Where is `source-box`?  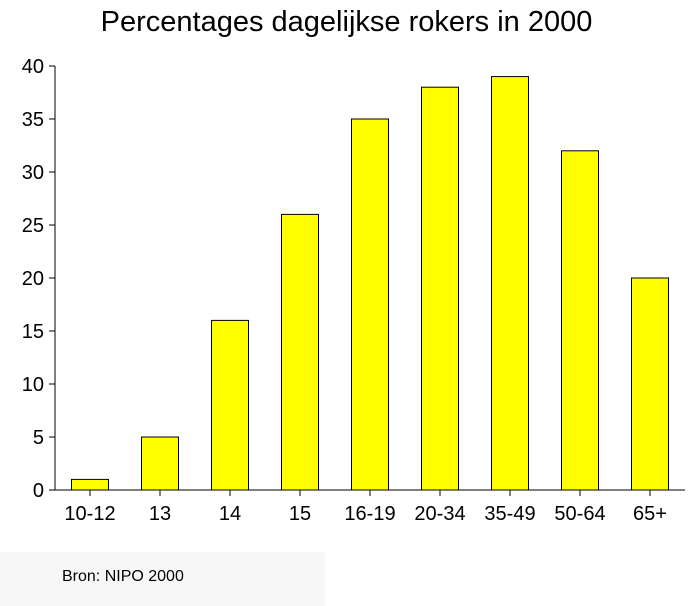 source-box is located at coordinates (162, 579).